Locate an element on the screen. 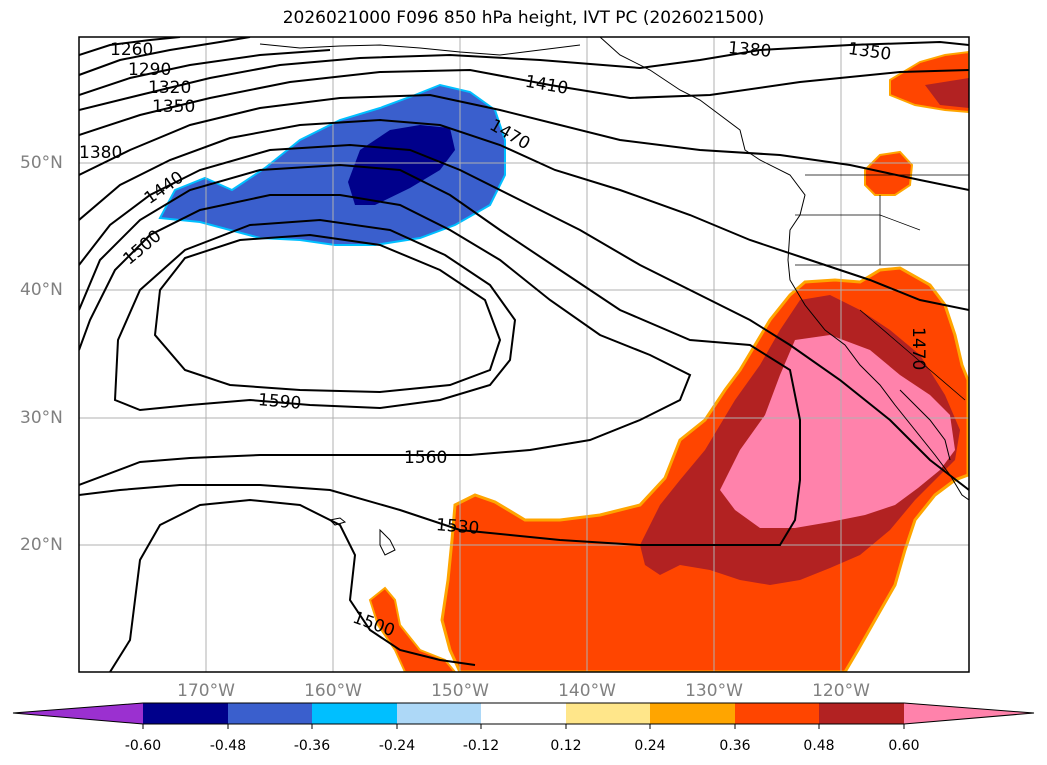 The height and width of the screenshot is (765, 1047). contour-label: 1560 is located at coordinates (425, 458).